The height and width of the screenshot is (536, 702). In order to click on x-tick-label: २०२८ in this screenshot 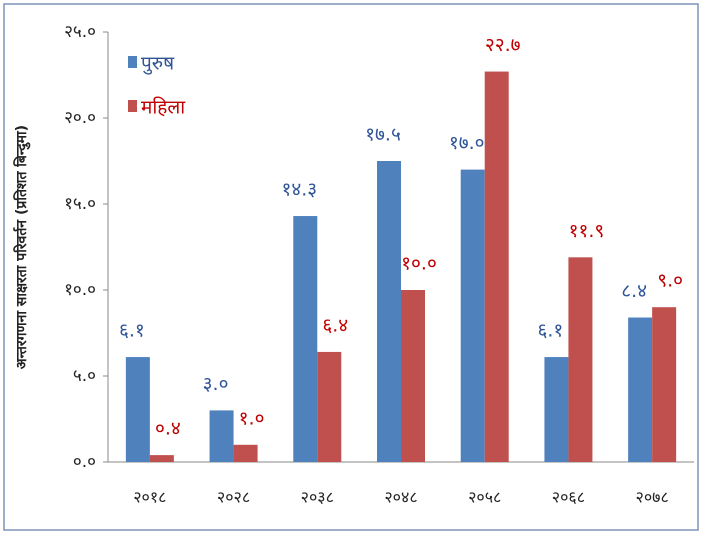, I will do `click(233, 497)`.